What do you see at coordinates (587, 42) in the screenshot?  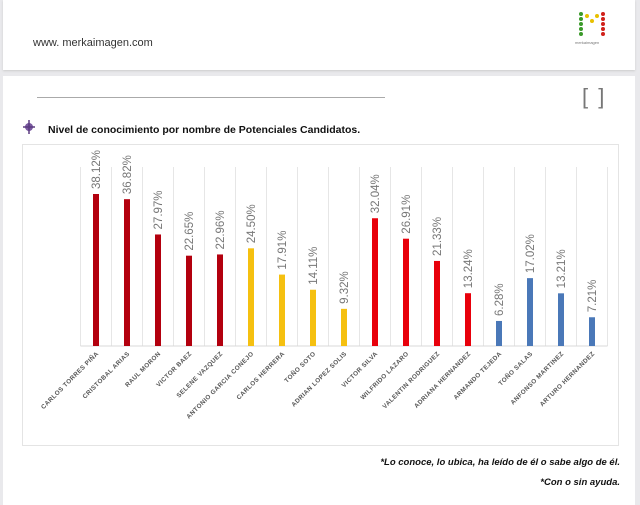 I see `logo-text: merkaimagen` at bounding box center [587, 42].